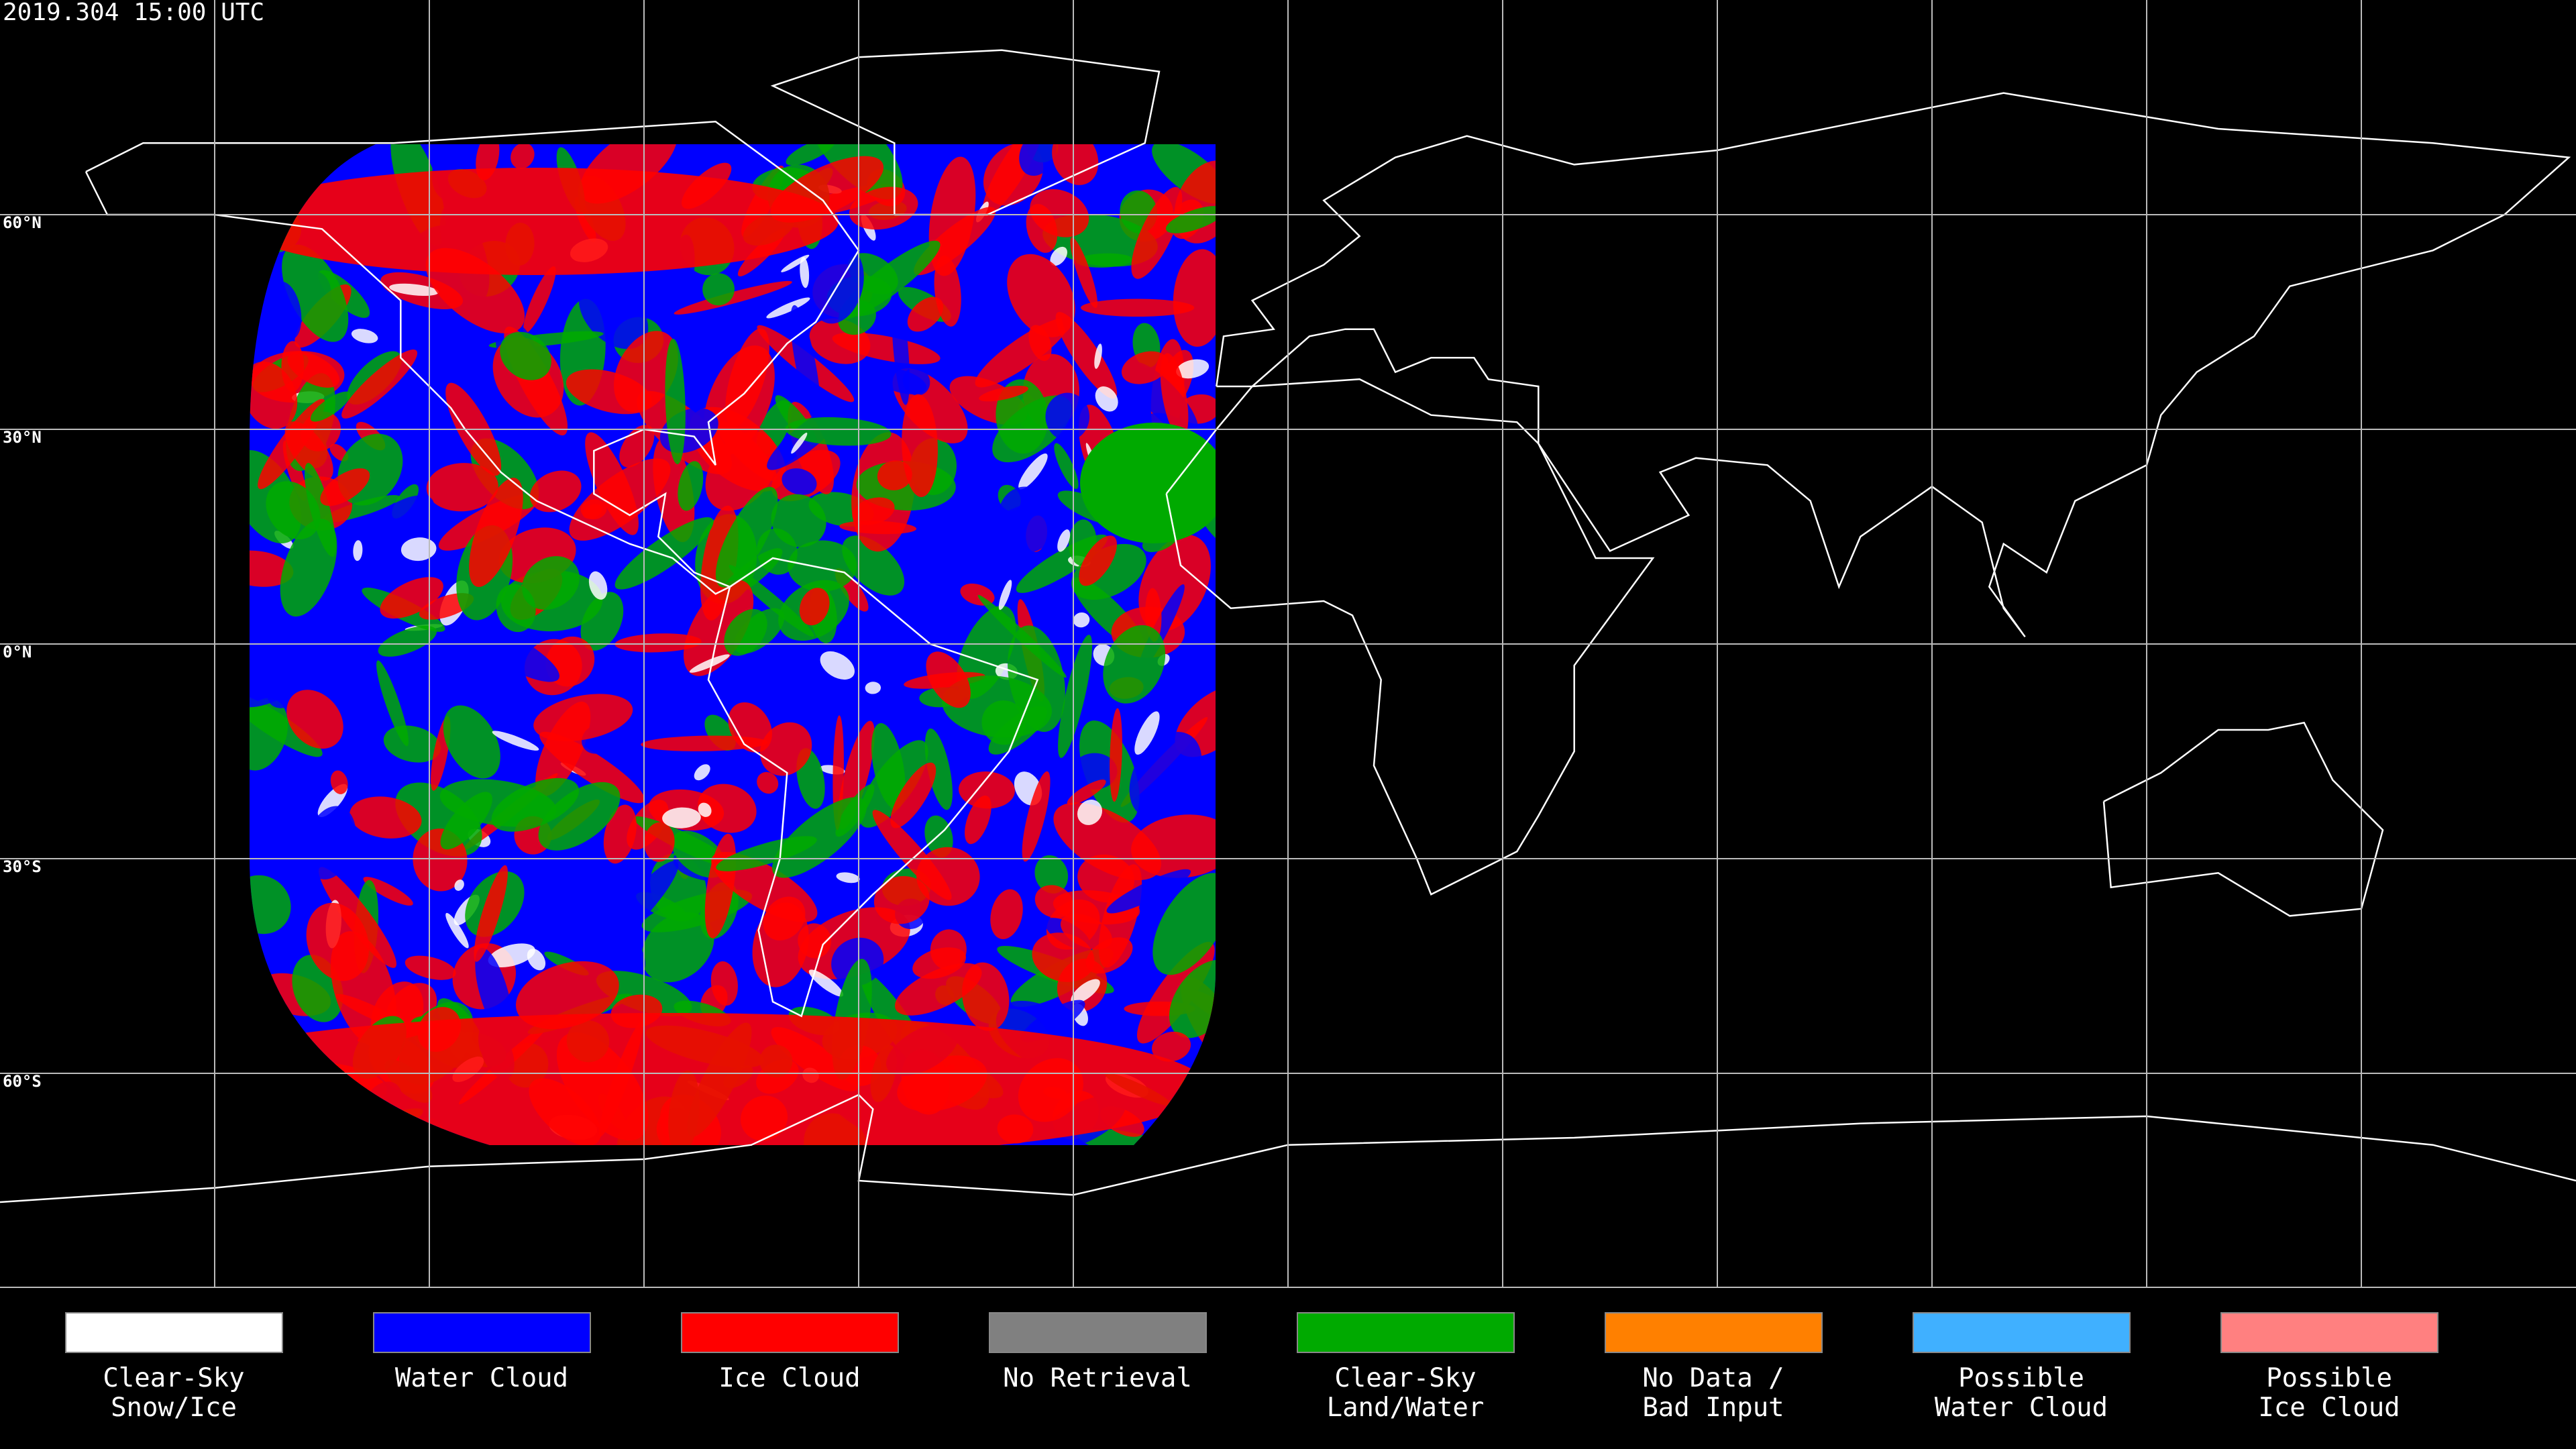  Describe the element at coordinates (1406, 1408) in the screenshot. I see `legend-label: Land/Water` at that location.